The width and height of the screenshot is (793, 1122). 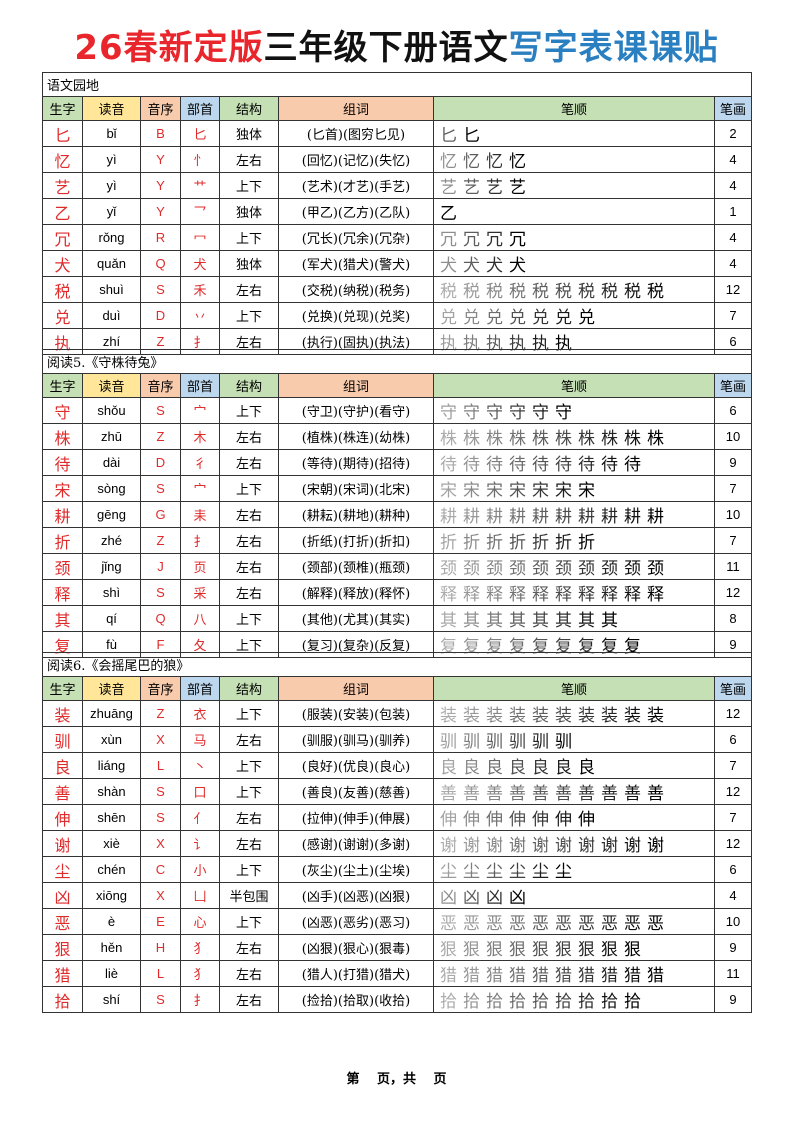 What do you see at coordinates (356, 765) in the screenshot?
I see `words: (良好)(优良)(良心)` at bounding box center [356, 765].